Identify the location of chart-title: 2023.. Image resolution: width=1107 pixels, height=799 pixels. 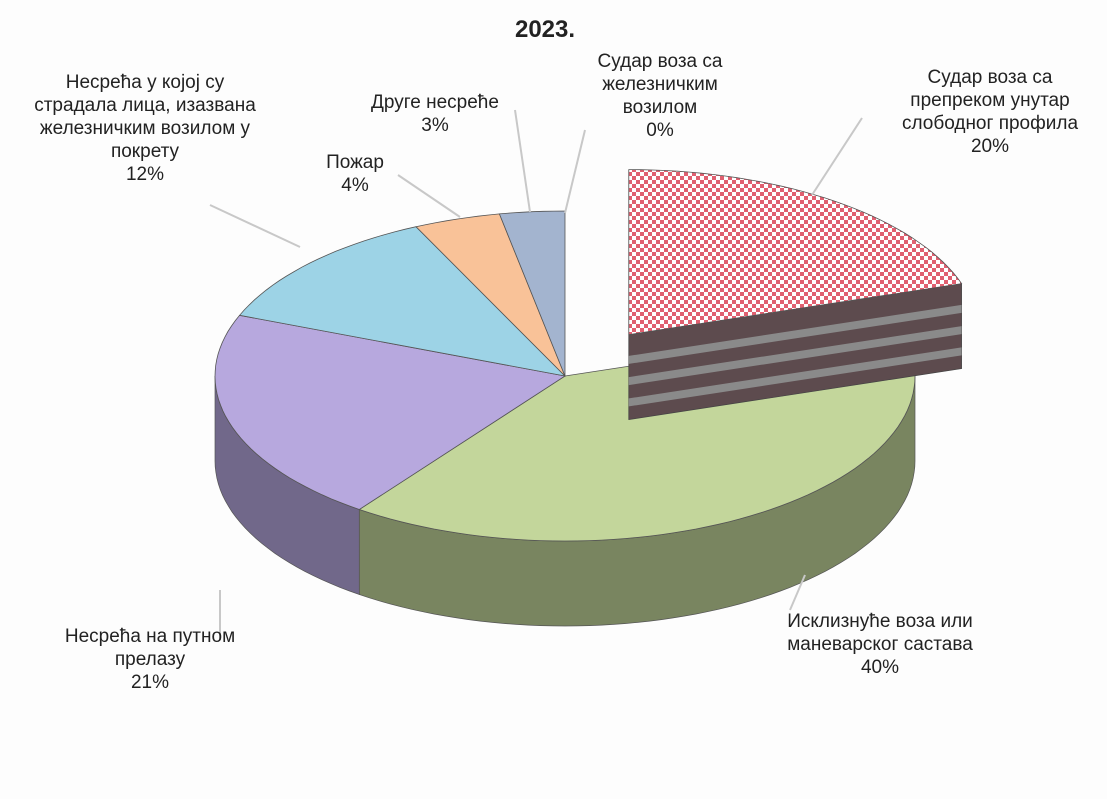
(545, 29).